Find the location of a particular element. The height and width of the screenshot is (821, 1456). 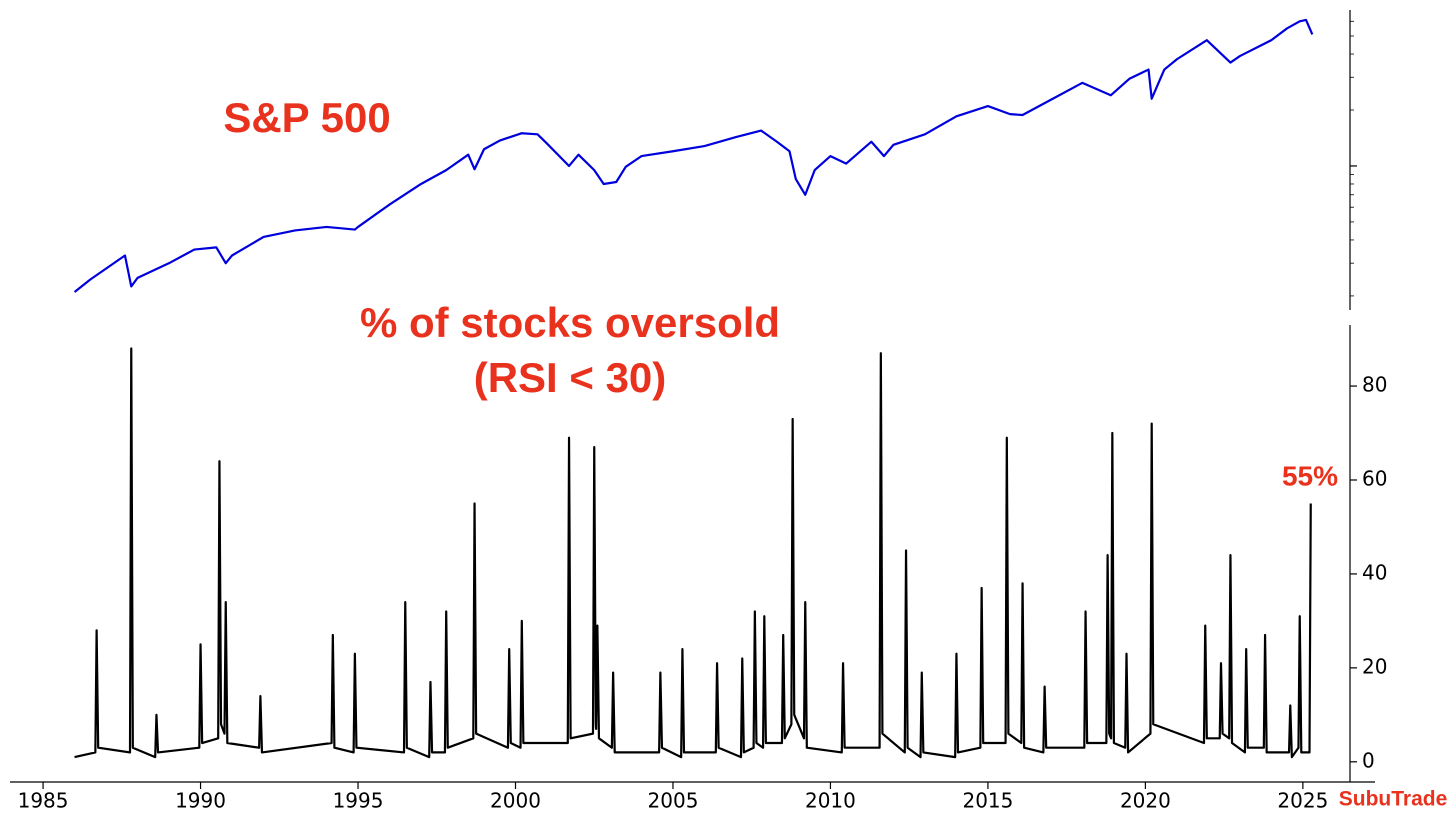

x-tick-label: 2010 is located at coordinates (830, 801).